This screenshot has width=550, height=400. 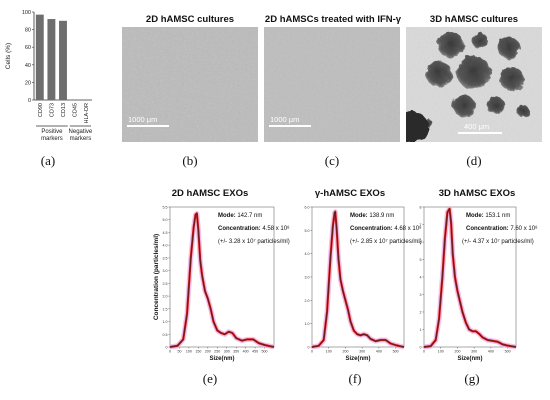 I want to click on exo-f-conc-err: (+/- 2.85 x 10⁷ particles/ml), so click(x=386, y=242).